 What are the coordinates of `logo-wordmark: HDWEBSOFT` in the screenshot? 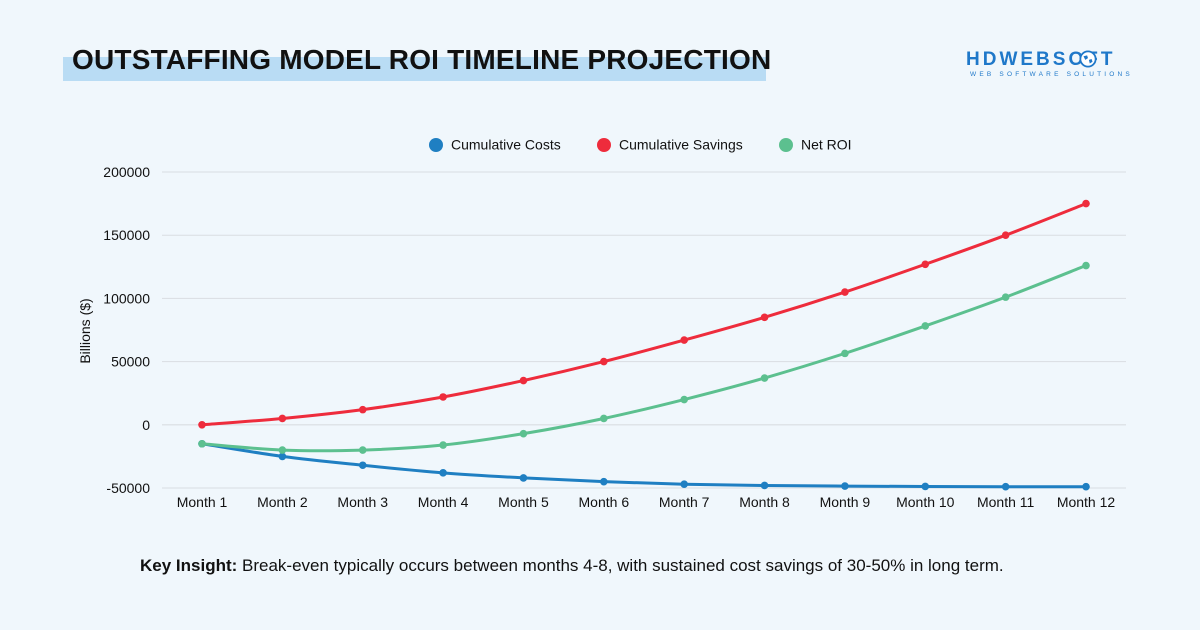 It's located at (1041, 59).